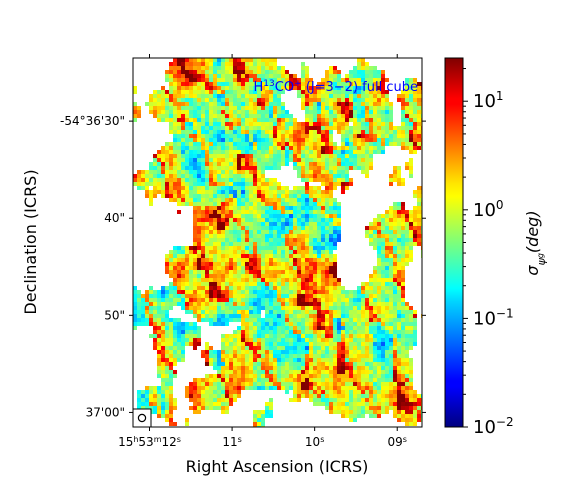  Describe the element at coordinates (114, 218) in the screenshot. I see `y-tick-label: 40"` at that location.